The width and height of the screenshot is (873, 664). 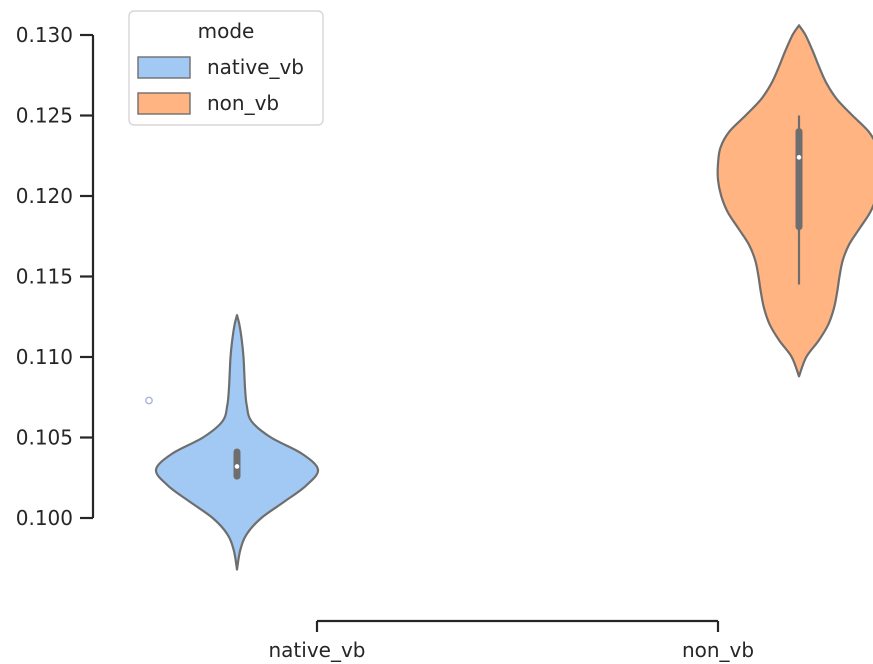 I want to click on legend: mode native_vb non_vb, so click(x=226, y=68).